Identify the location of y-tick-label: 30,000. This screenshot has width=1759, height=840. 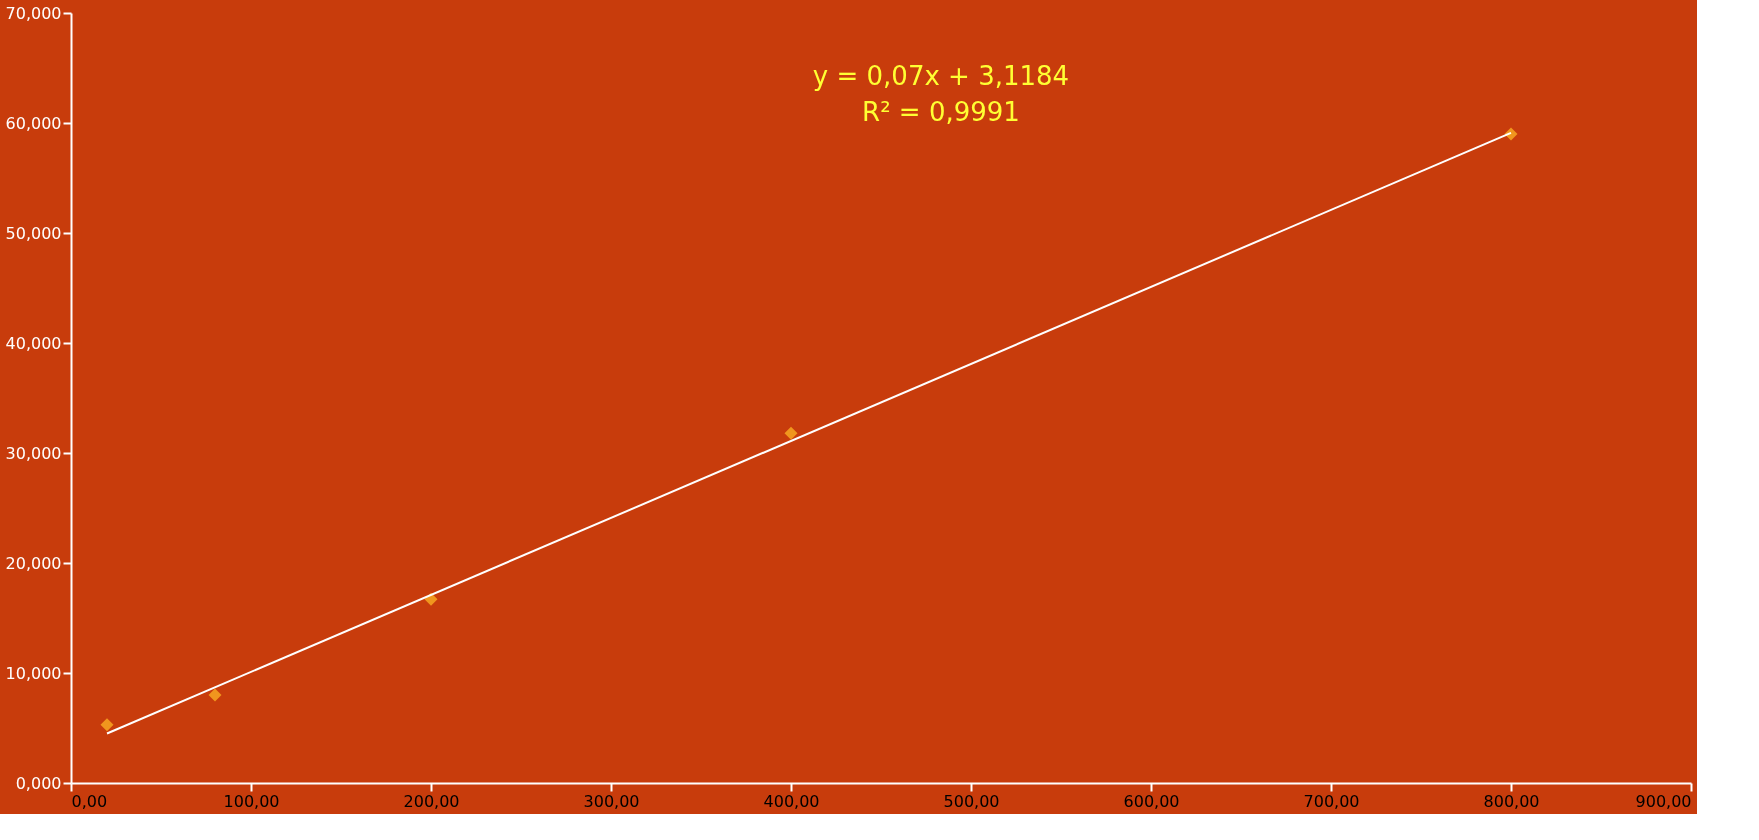
(33, 453).